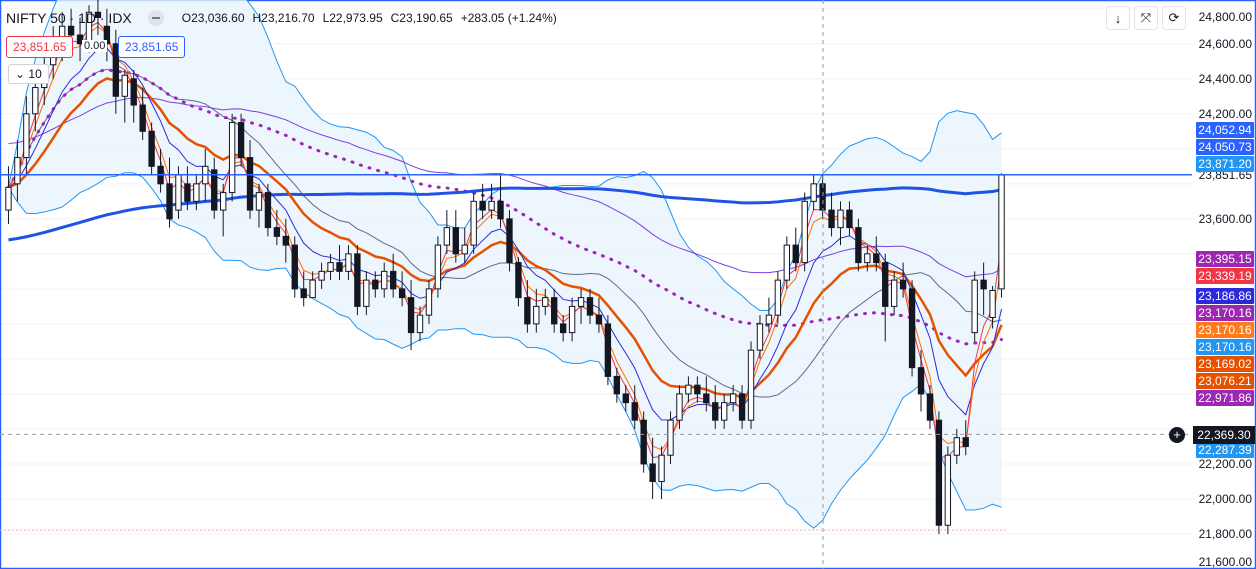 This screenshot has height=569, width=1256. Describe the element at coordinates (1225, 276) in the screenshot. I see `indicator-value-tag: 23,339.19` at that location.